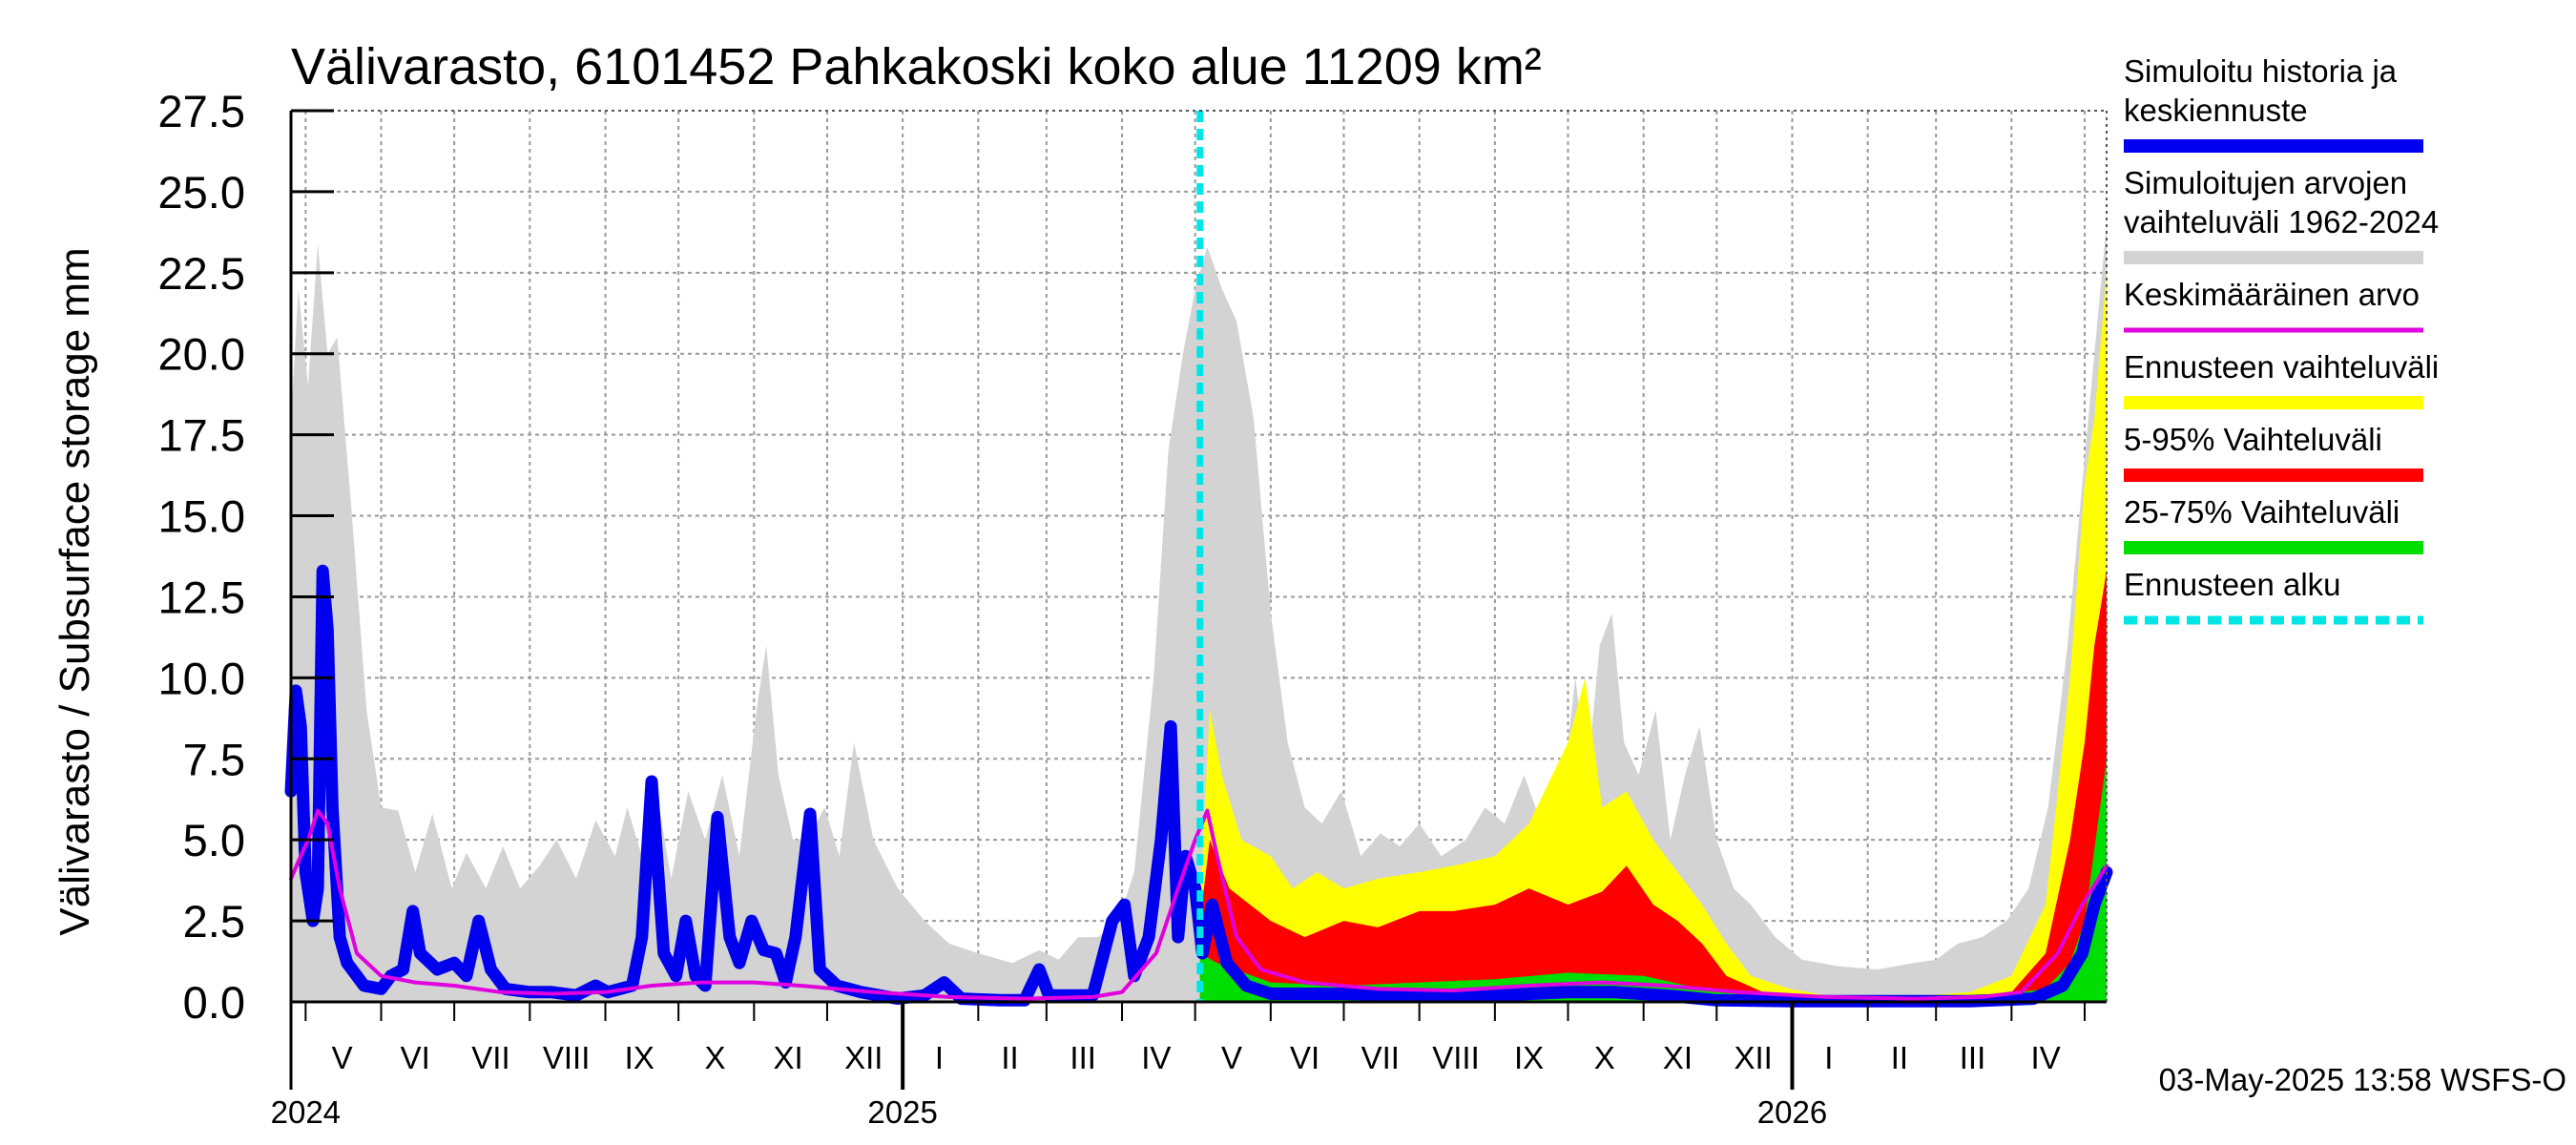 The height and width of the screenshot is (1145, 2576). Describe the element at coordinates (214, 759) in the screenshot. I see `y-tick-label: 7.5` at that location.